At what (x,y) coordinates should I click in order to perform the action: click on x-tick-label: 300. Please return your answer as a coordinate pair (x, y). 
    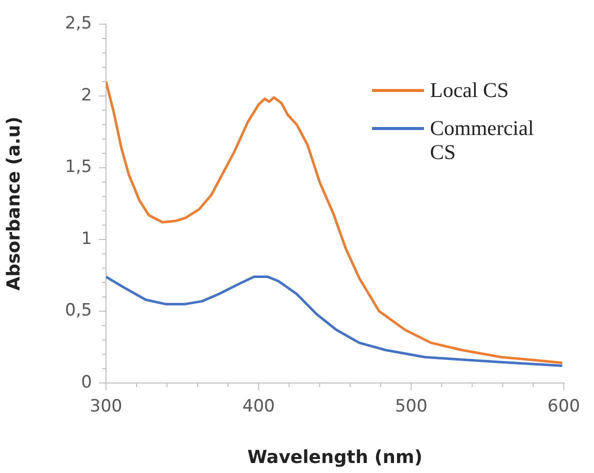
    Looking at the image, I should click on (106, 406).